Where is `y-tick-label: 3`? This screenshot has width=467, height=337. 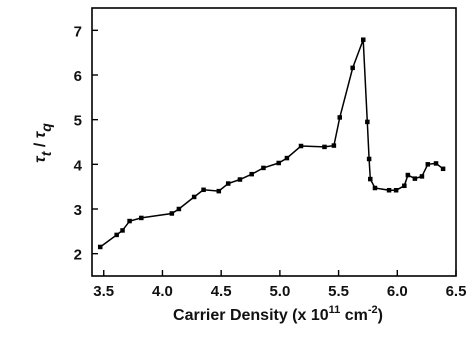 y-tick-label: 3 is located at coordinates (78, 210).